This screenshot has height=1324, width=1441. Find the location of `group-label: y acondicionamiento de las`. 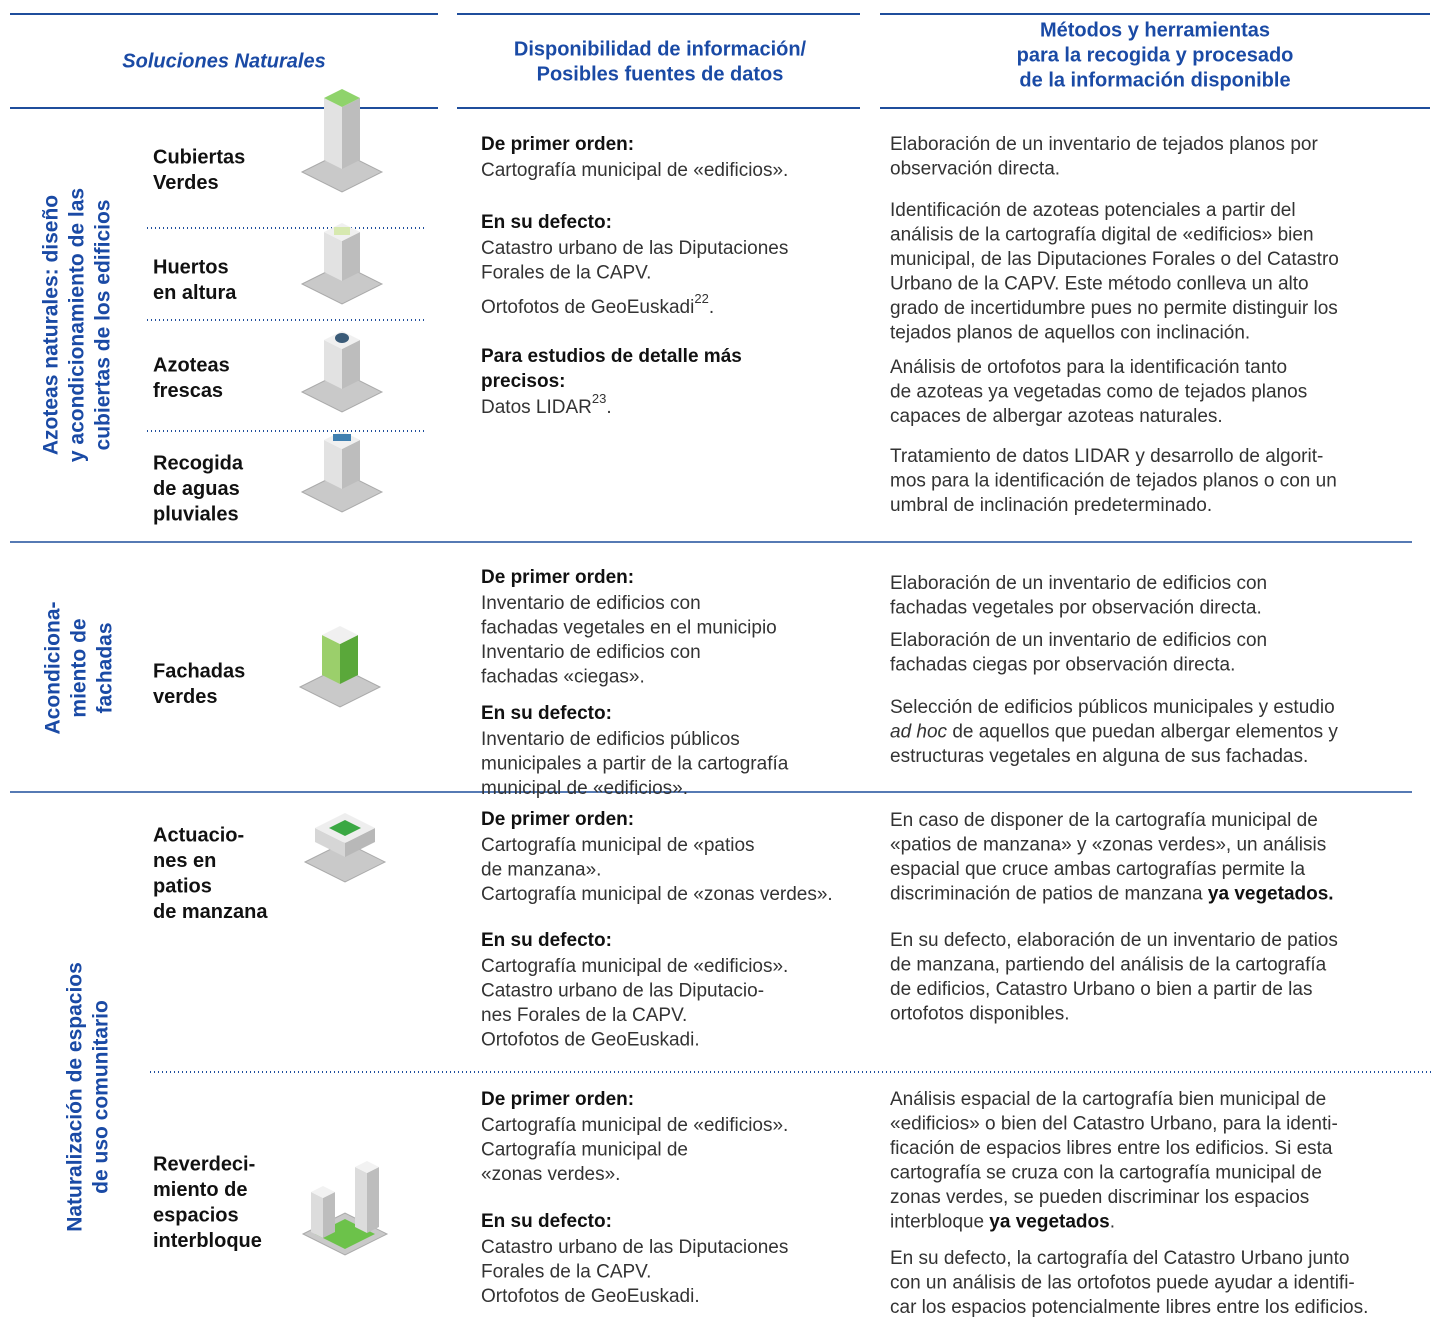

group-label: y acondicionamiento de las is located at coordinates (77, 325).